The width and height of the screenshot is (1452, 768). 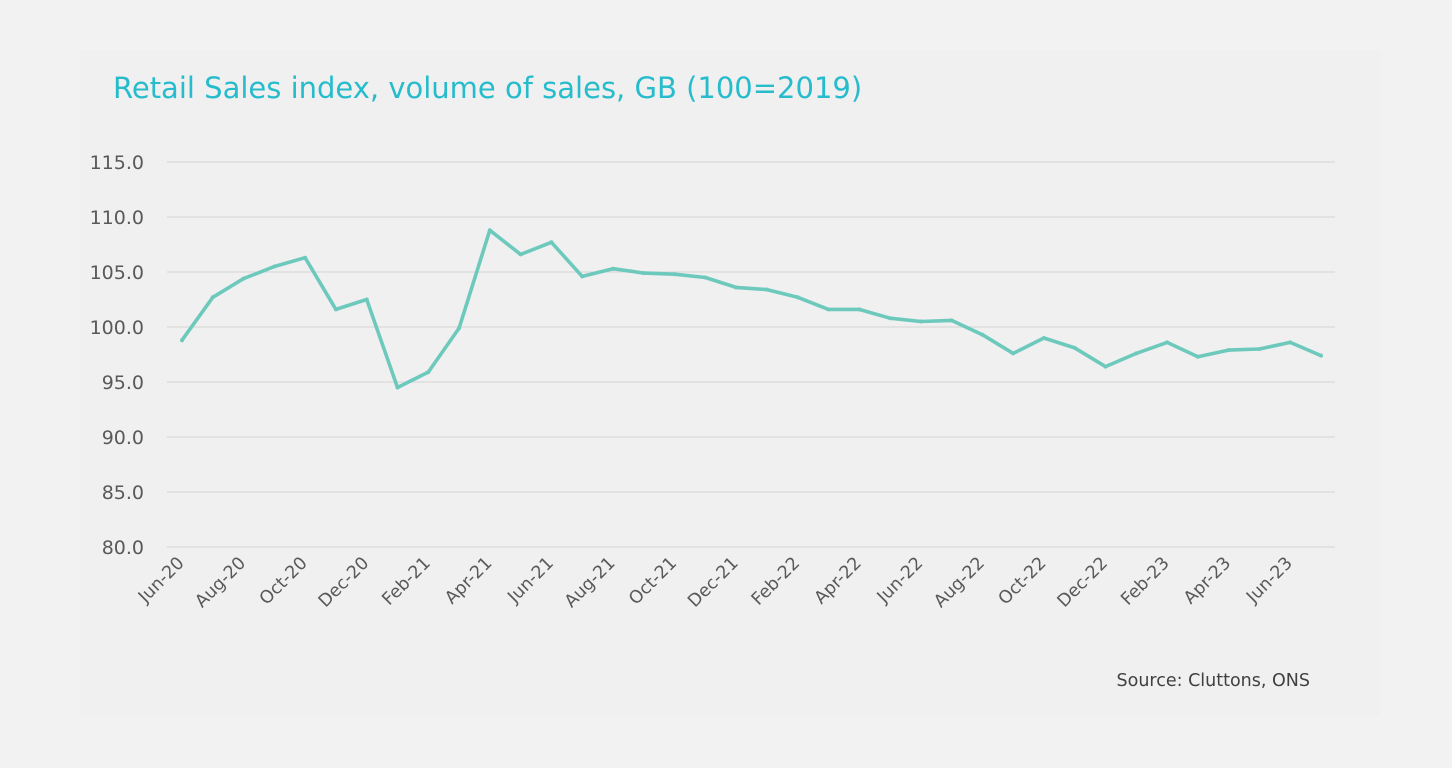 What do you see at coordinates (117, 328) in the screenshot?
I see `y-tick-label: 100.0` at bounding box center [117, 328].